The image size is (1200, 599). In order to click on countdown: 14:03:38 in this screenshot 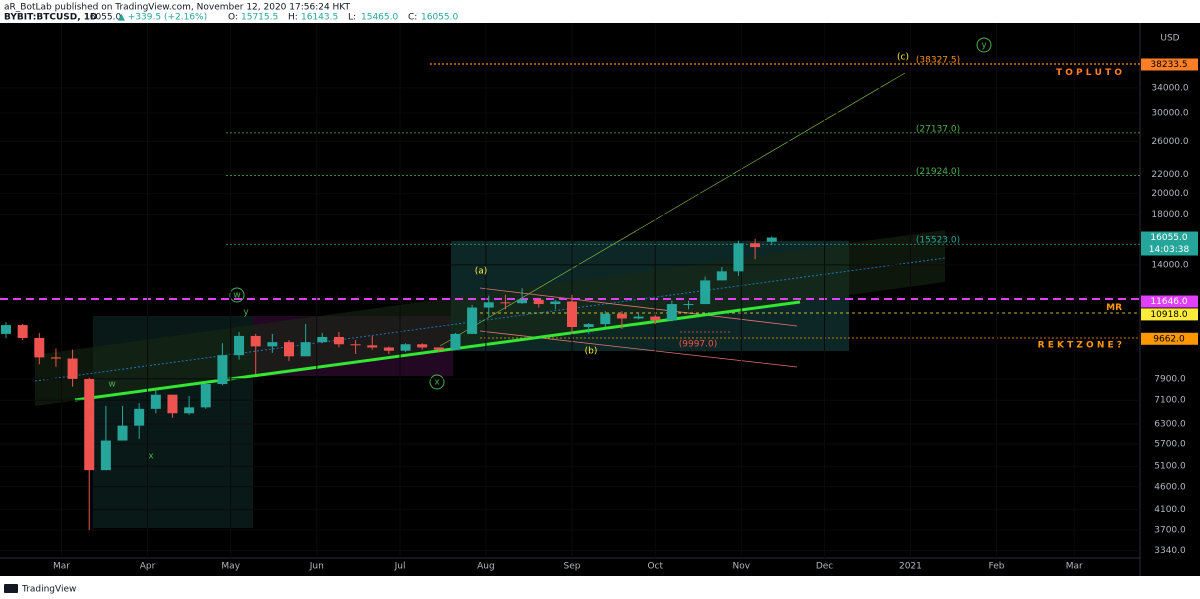, I will do `click(1169, 250)`.